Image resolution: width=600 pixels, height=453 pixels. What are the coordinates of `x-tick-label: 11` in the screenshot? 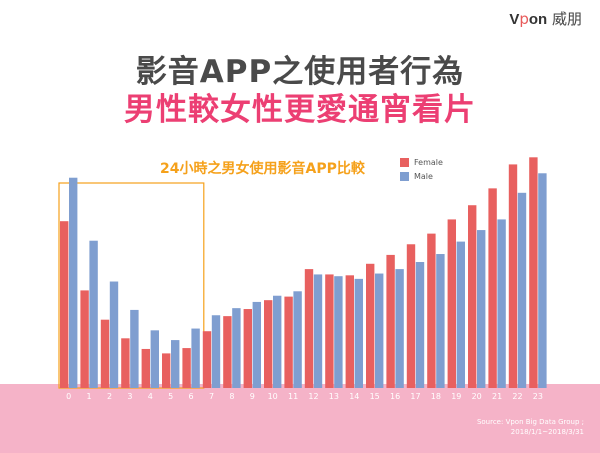 It's located at (293, 396).